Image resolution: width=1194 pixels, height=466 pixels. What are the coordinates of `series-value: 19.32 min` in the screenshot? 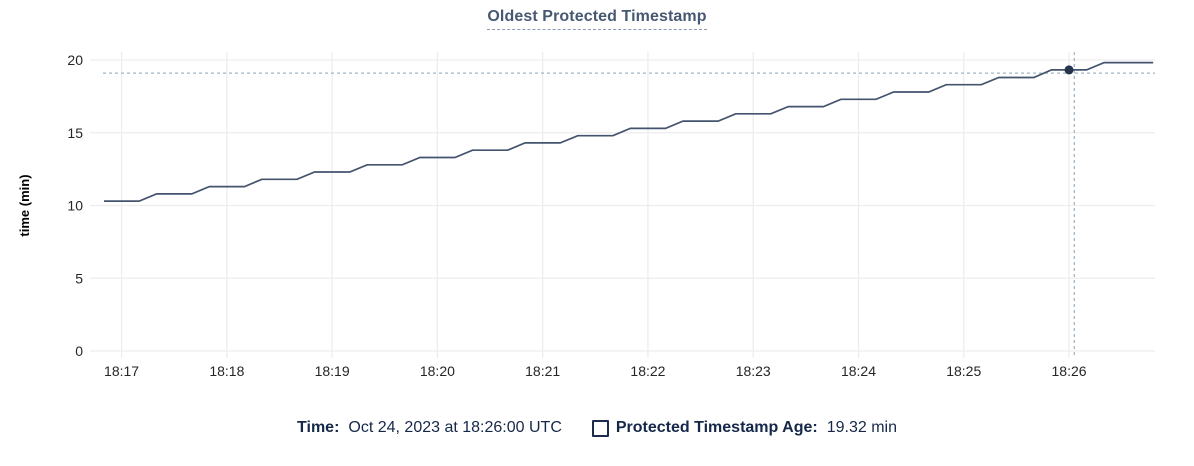 It's located at (861, 427).